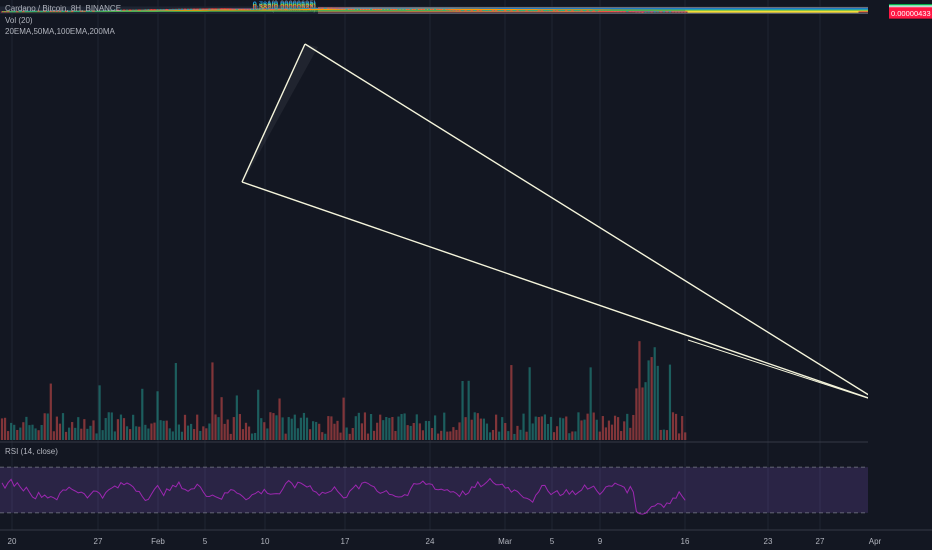  What do you see at coordinates (205, 541) in the screenshot?
I see `time-tick-label: 5` at bounding box center [205, 541].